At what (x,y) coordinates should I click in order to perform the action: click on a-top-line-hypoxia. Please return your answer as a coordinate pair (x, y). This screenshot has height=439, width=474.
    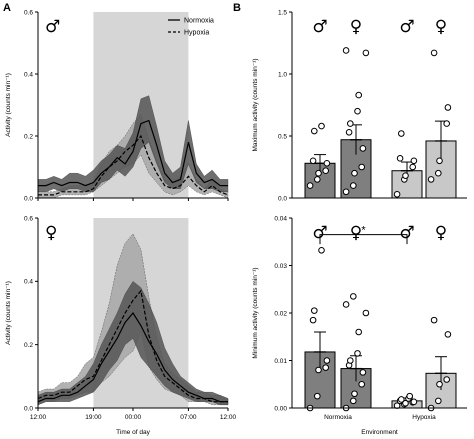
    Looking at the image, I should click on (133, 165).